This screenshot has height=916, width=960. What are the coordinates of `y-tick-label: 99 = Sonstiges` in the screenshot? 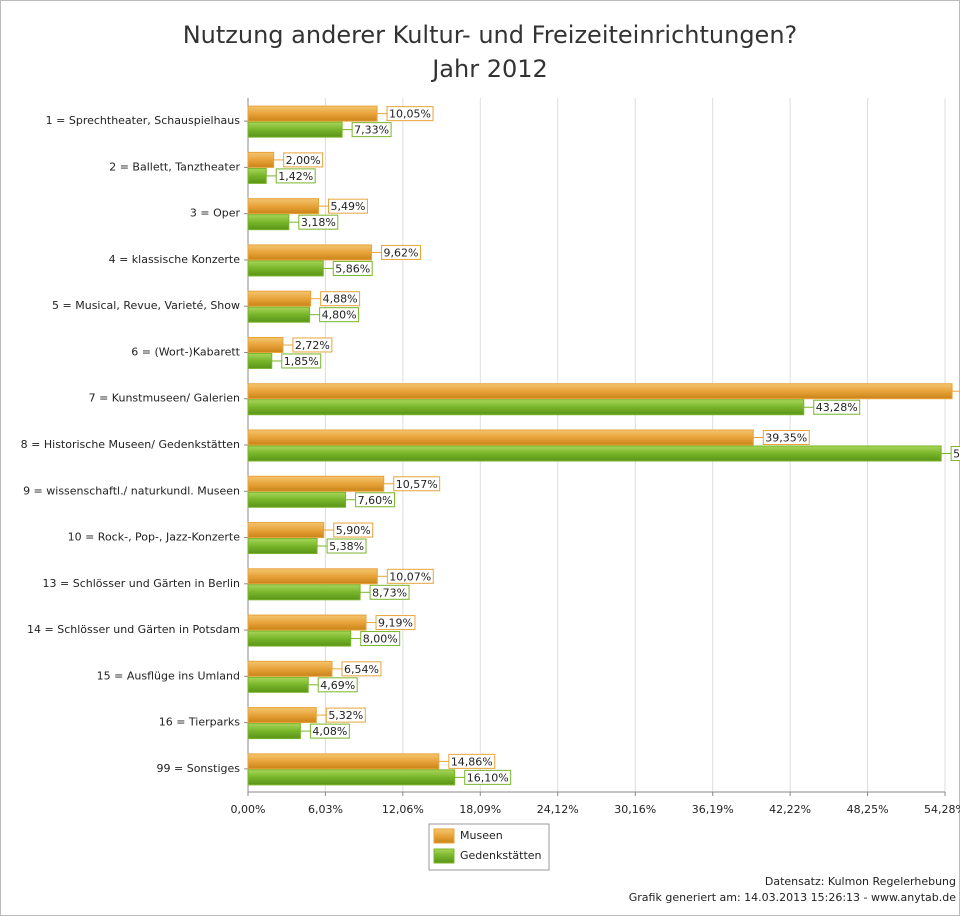 It's located at (199, 768).